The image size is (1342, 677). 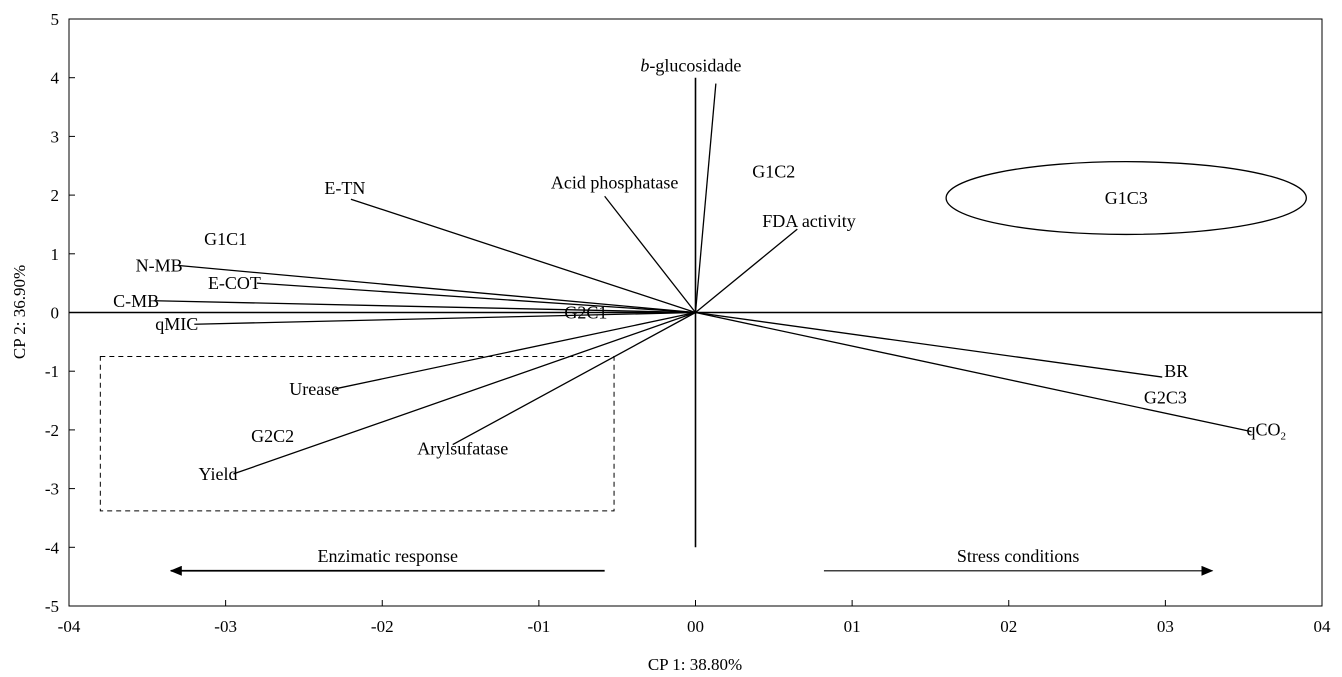 I want to click on vector-arylsufatase, so click(x=574, y=378).